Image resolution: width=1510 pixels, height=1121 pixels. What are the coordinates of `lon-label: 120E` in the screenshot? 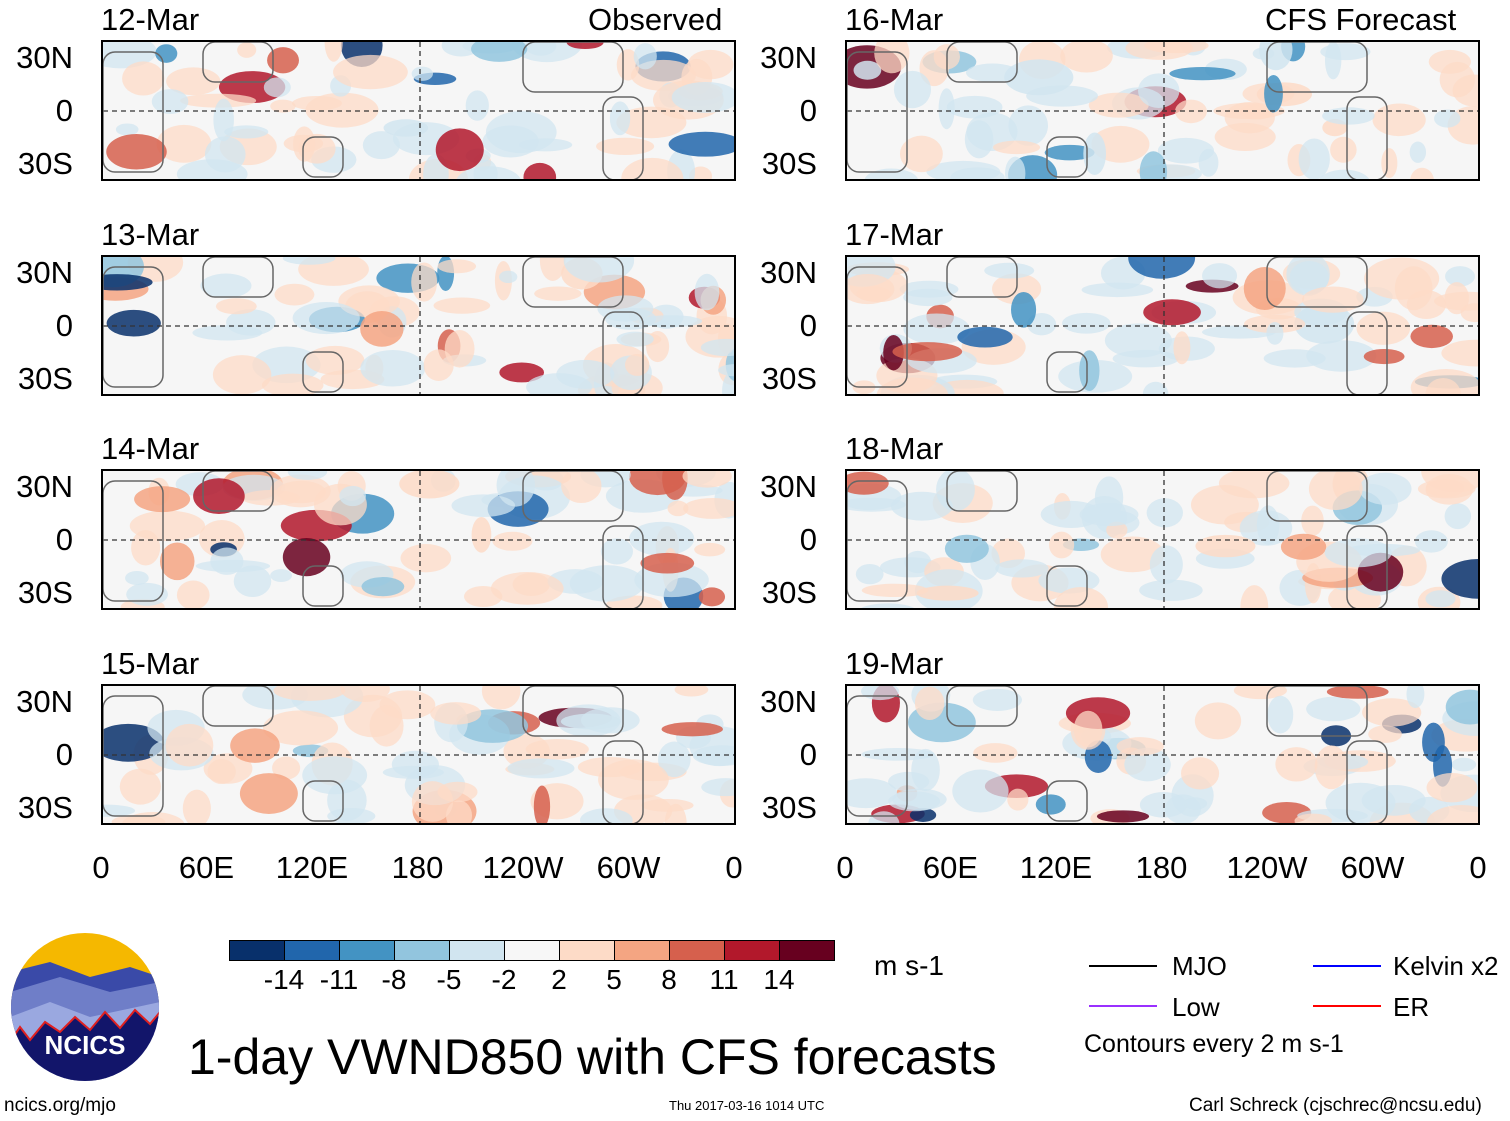 It's located at (312, 867).